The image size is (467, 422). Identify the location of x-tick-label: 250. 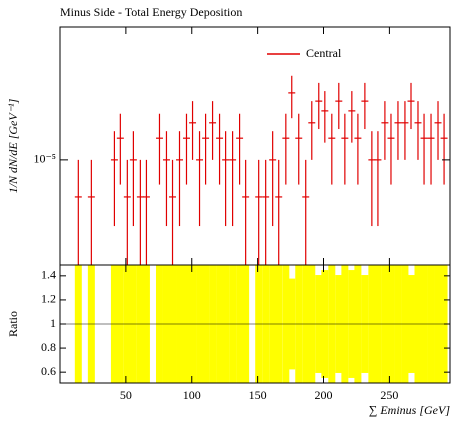
(389, 395).